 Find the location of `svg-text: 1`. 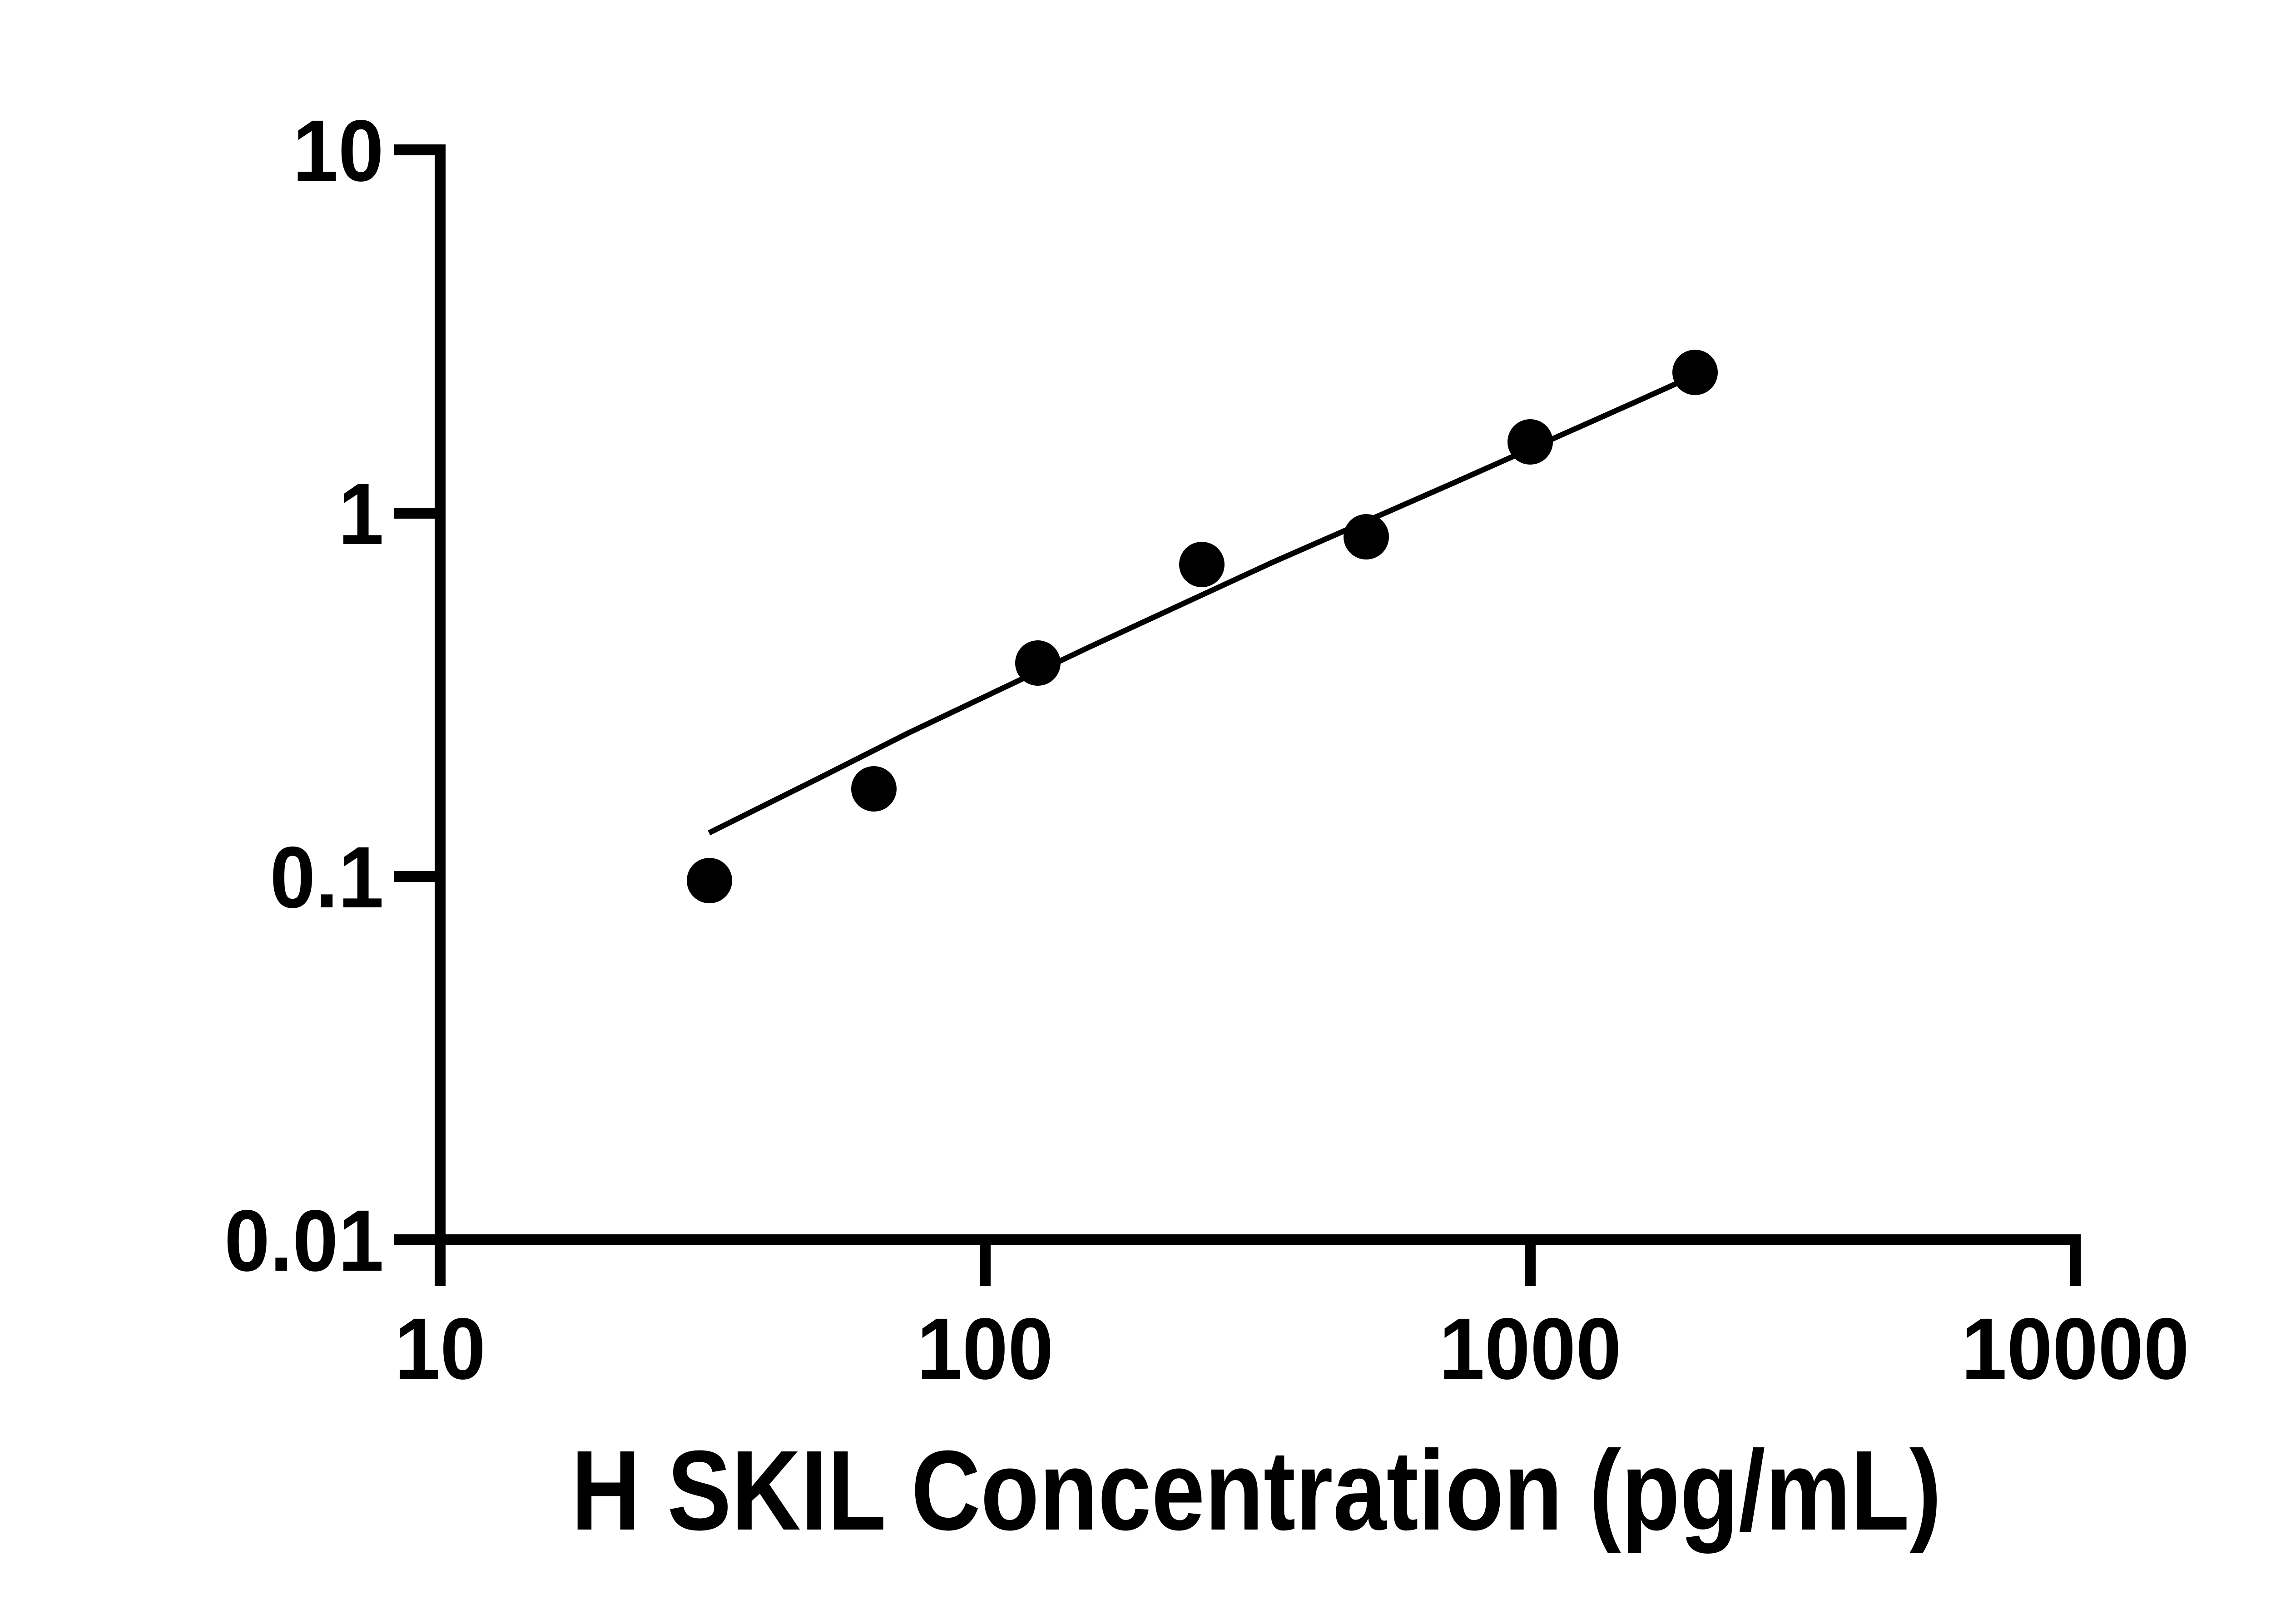

svg-text: 1 is located at coordinates (361, 514).